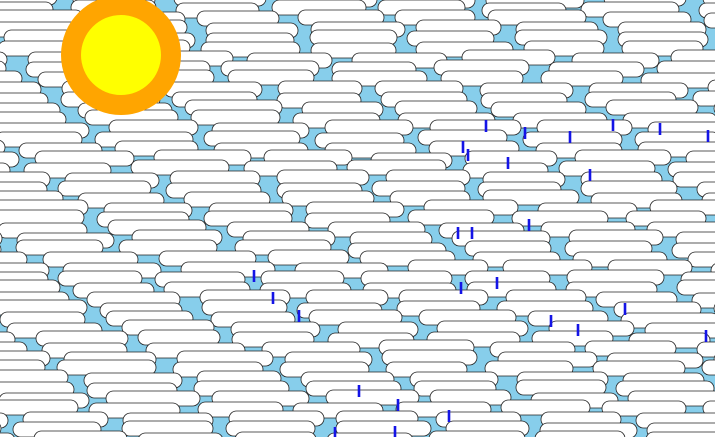 This screenshot has width=715, height=437. Describe the element at coordinates (121, 55) in the screenshot. I see `sun-core` at that location.